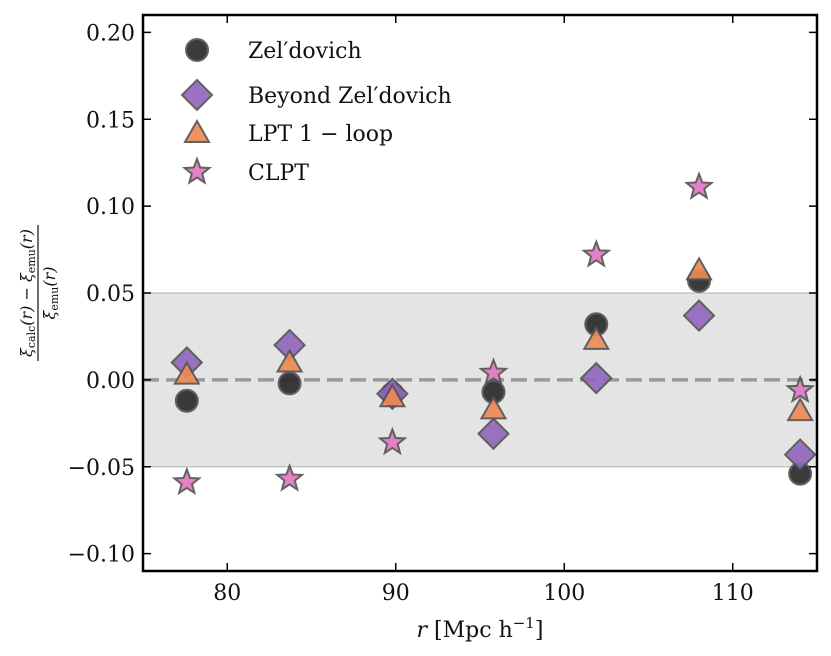 This screenshot has width=831, height=656. What do you see at coordinates (110, 381) in the screenshot?
I see `y-tick-label: 0.00` at bounding box center [110, 381].